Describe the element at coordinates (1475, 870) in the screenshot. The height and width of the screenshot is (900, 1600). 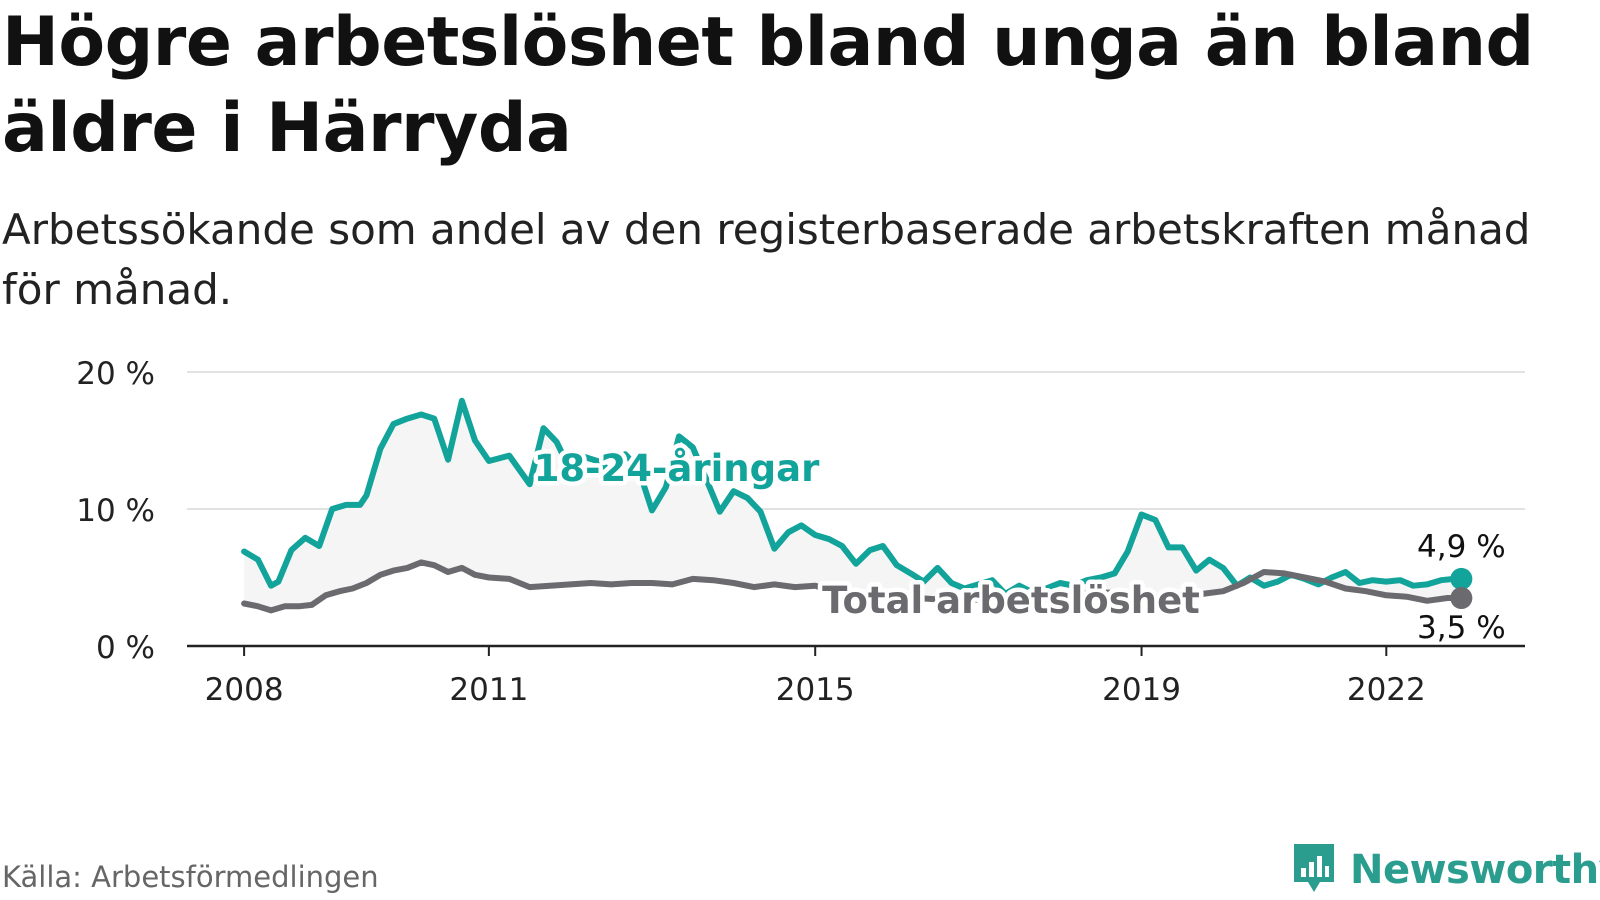
I see `brand-name: Newsworthy` at that location.